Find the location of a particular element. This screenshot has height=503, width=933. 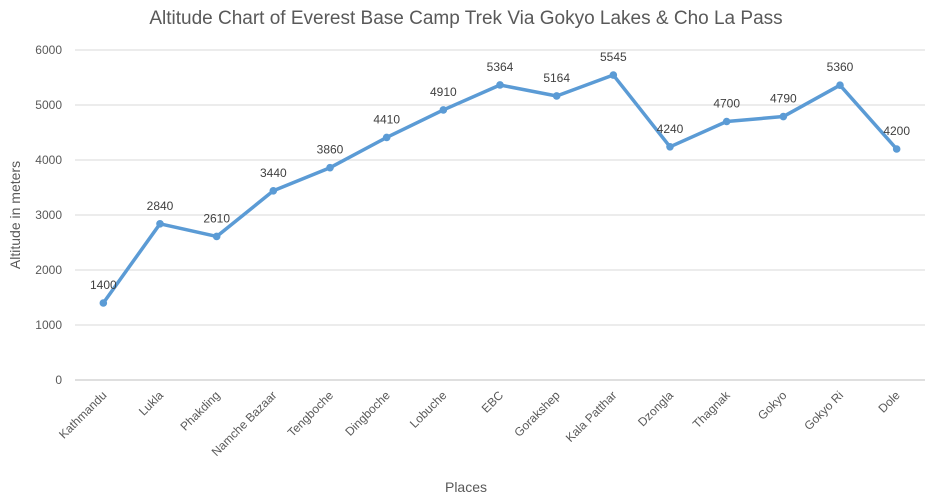

data-label: 1400 is located at coordinates (103, 285).